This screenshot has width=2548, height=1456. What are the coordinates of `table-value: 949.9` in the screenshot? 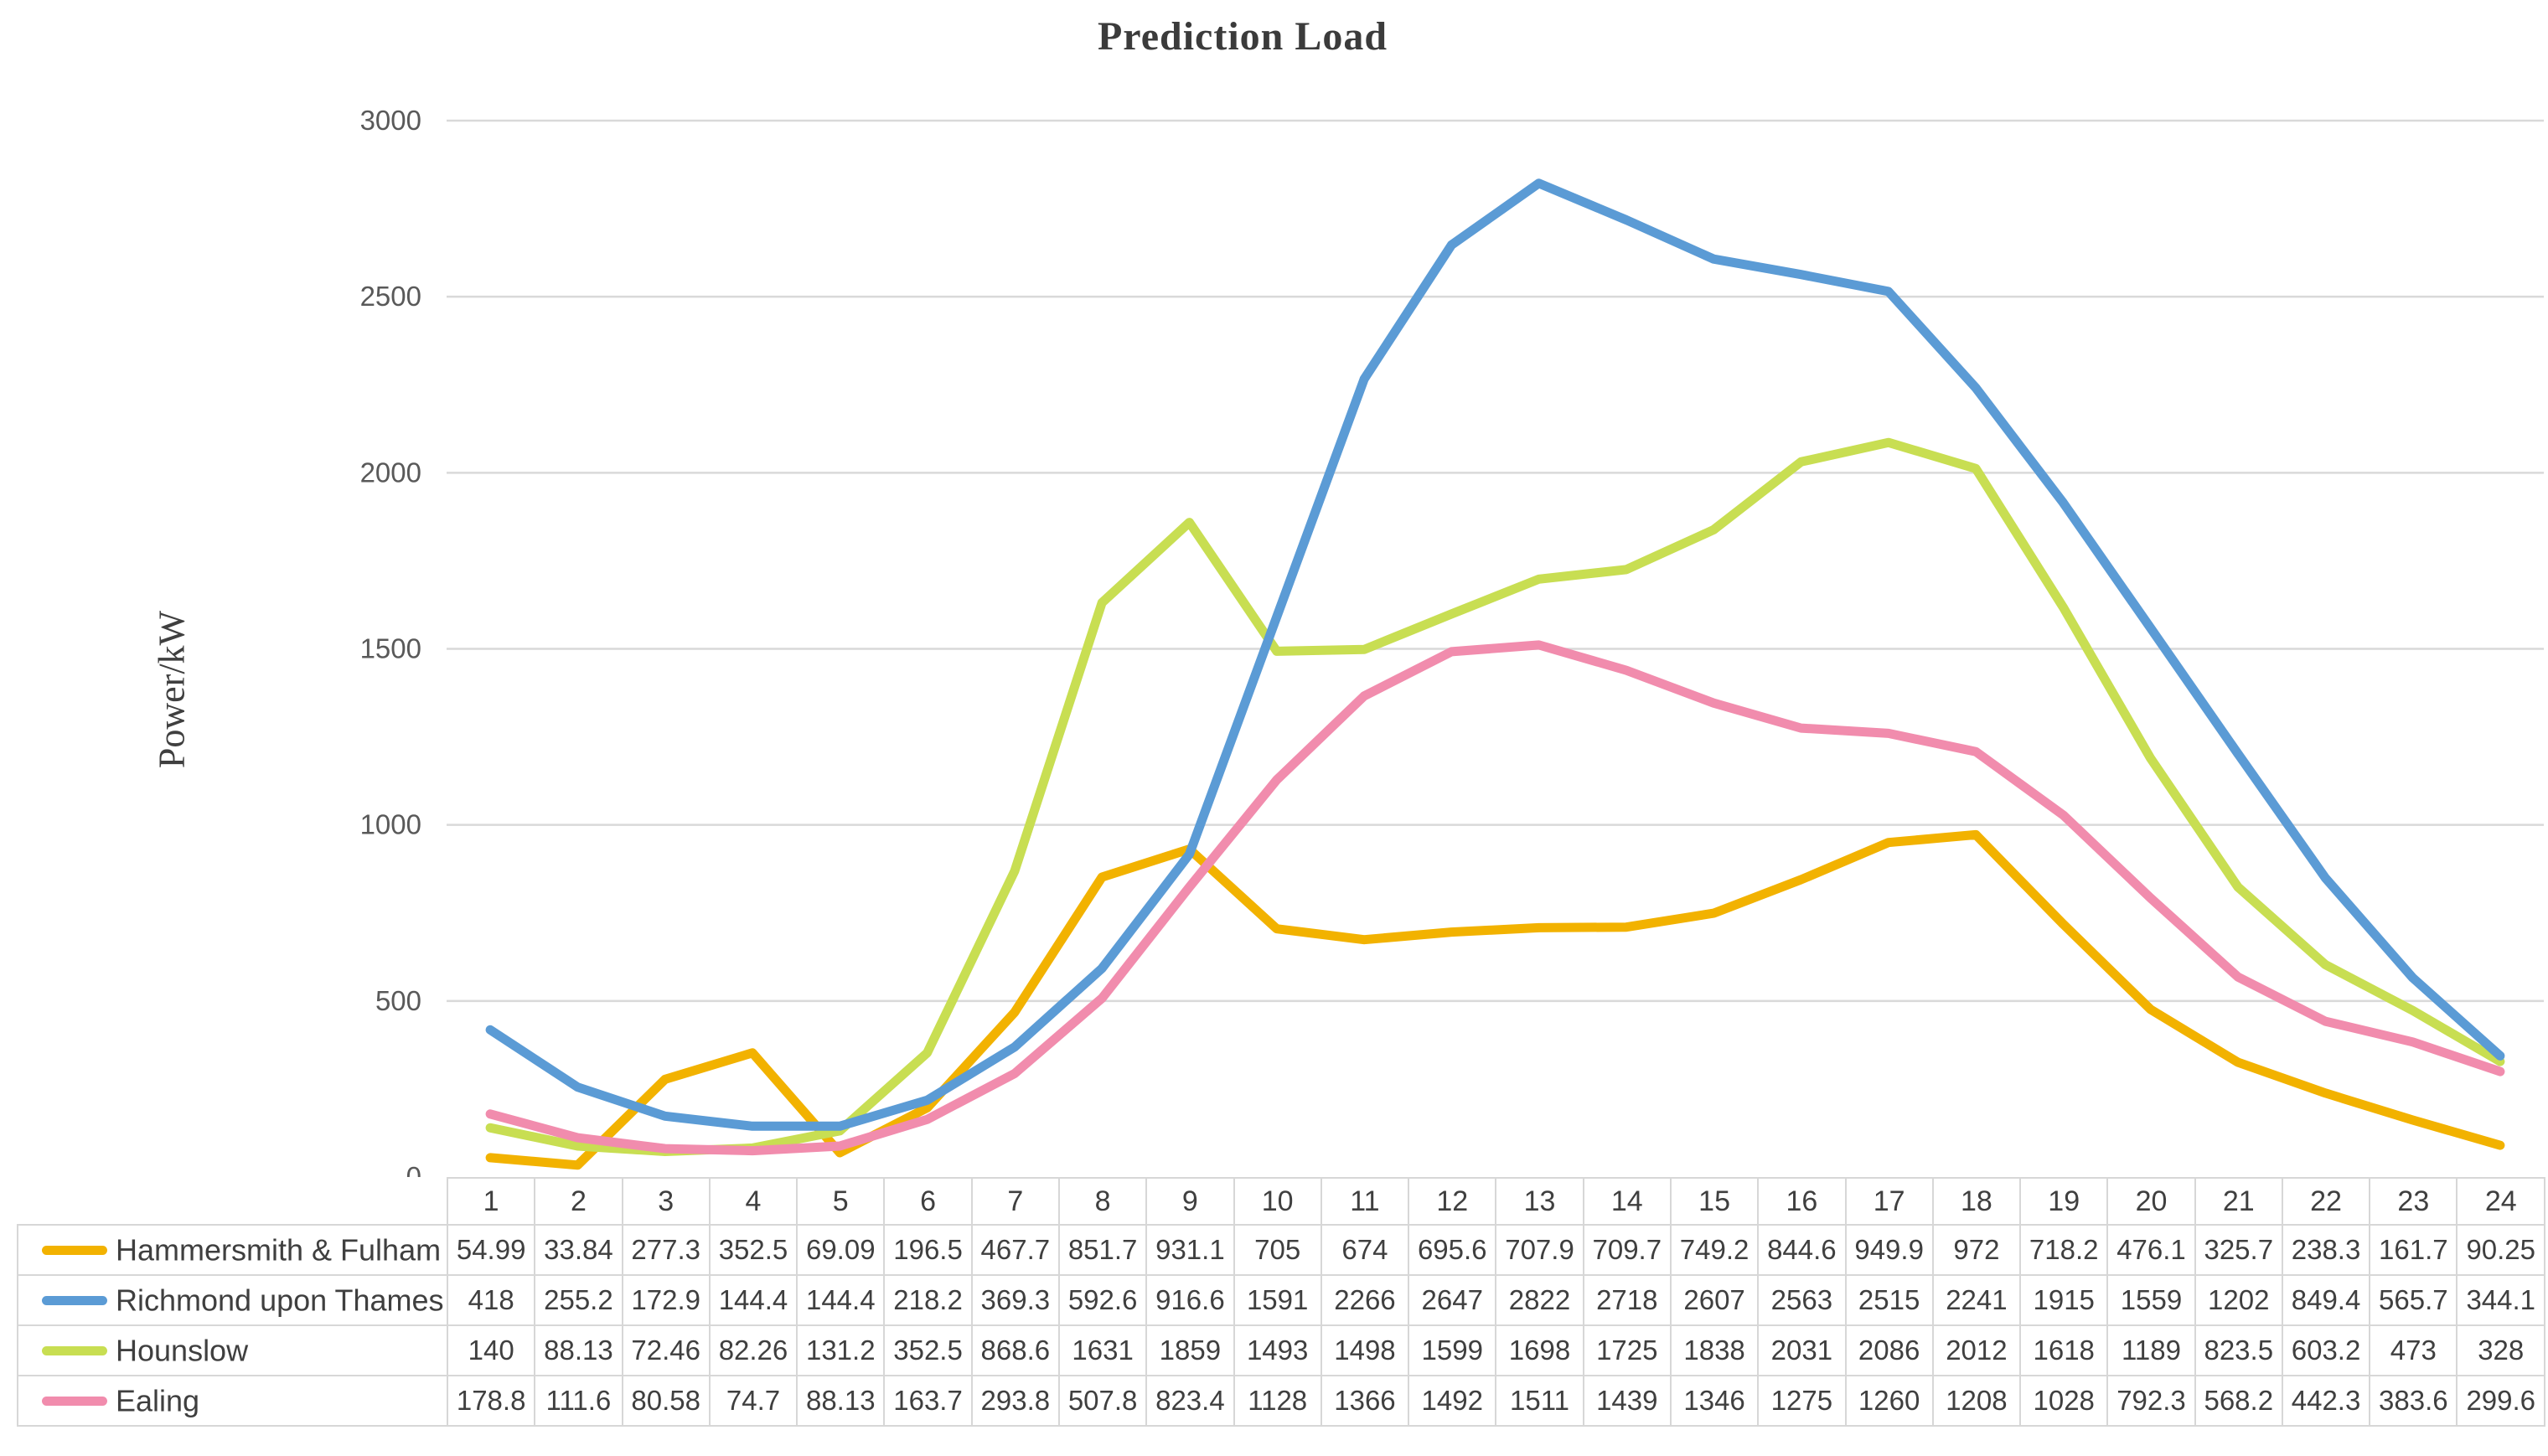 It's located at (1889, 1250).